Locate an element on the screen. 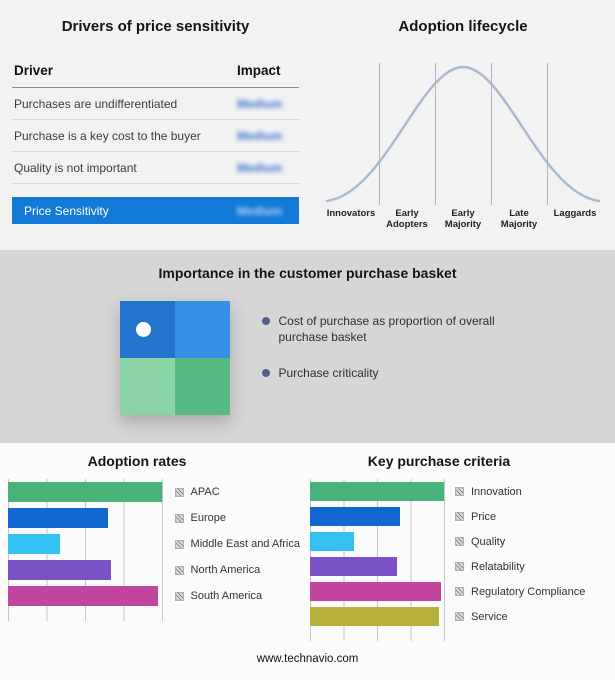 The image size is (615, 680). legend-label: Relatability is located at coordinates (498, 566).